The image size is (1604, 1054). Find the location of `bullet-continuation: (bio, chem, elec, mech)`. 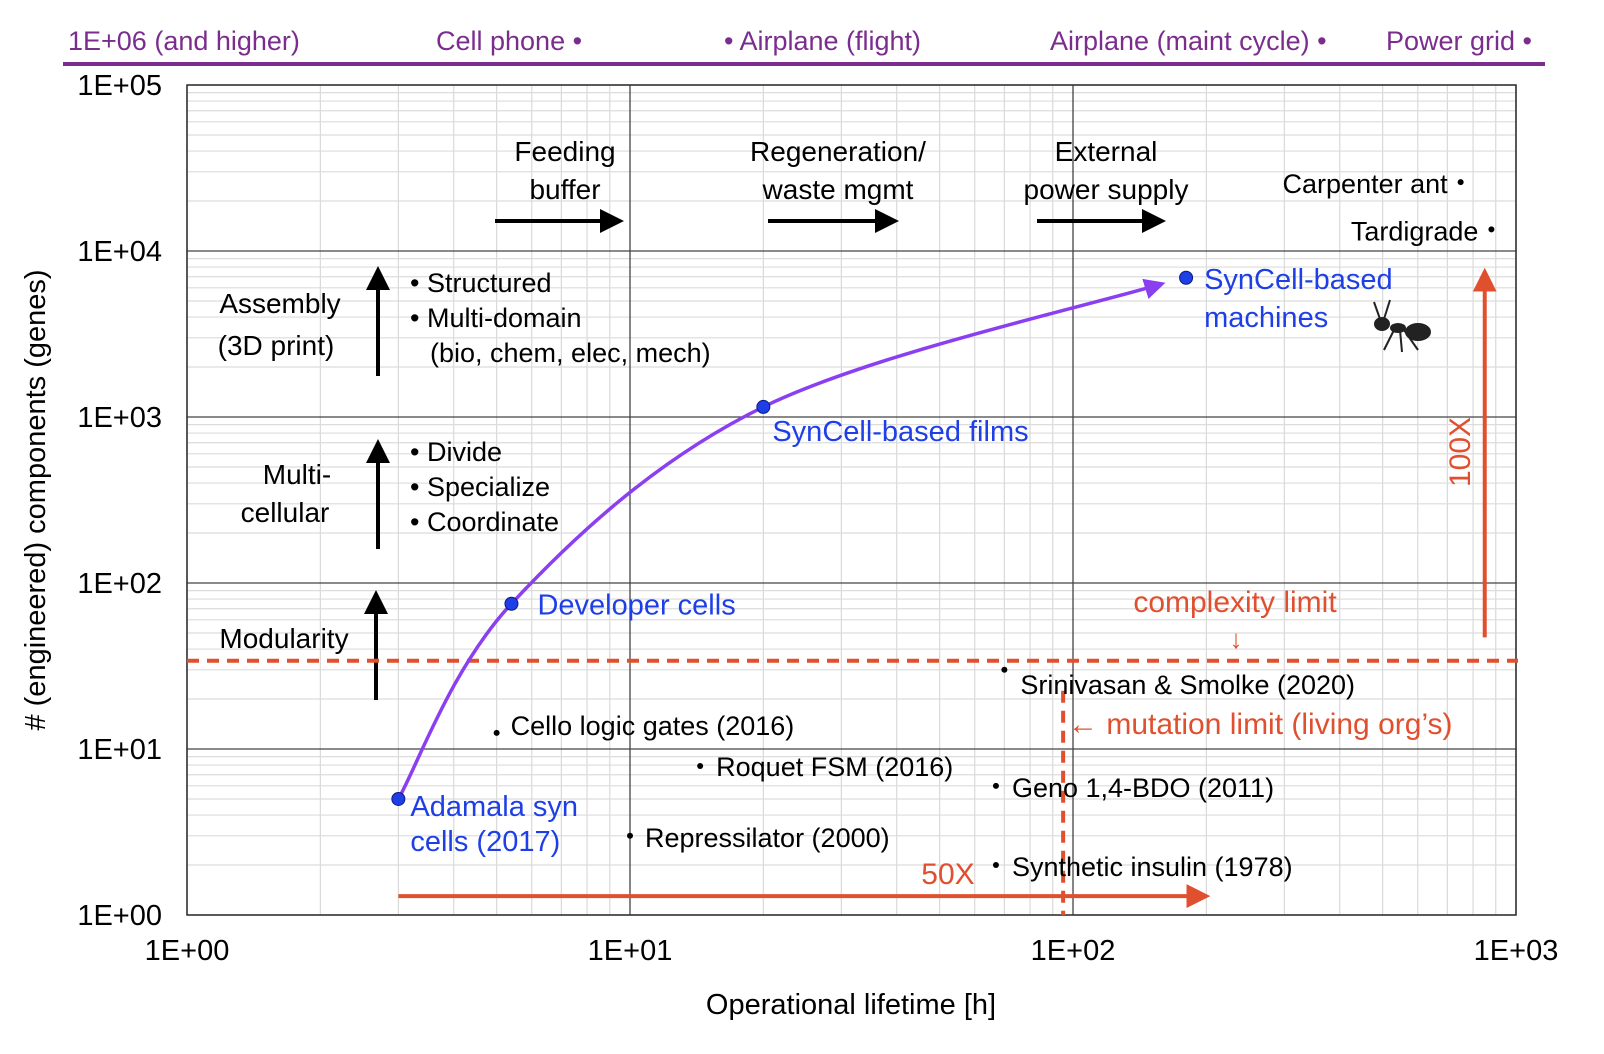

bullet-continuation: (bio, chem, elec, mech) is located at coordinates (570, 353).